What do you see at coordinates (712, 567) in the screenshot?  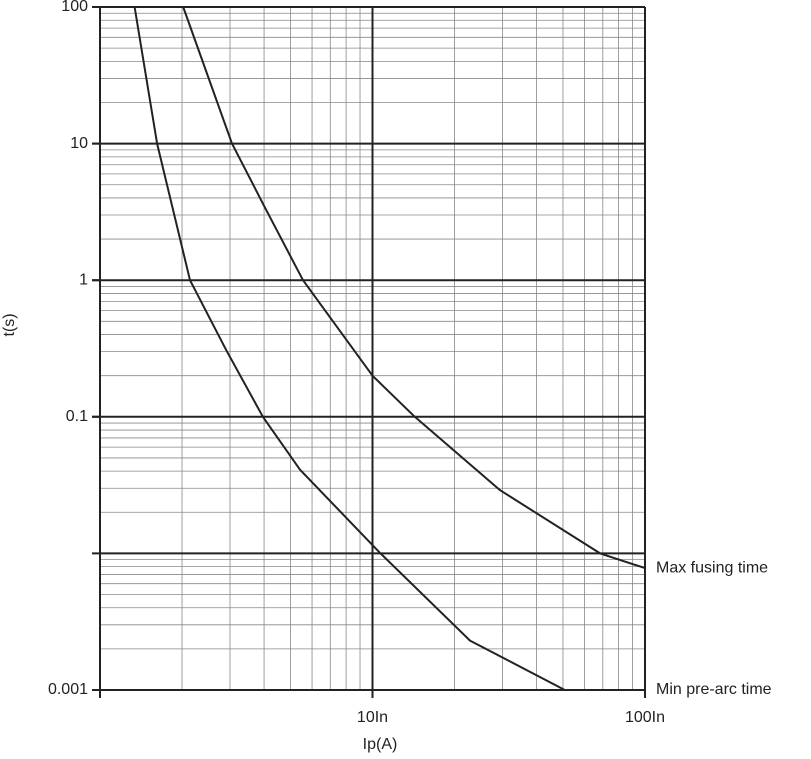 I see `curve-label: Max fusing time` at bounding box center [712, 567].